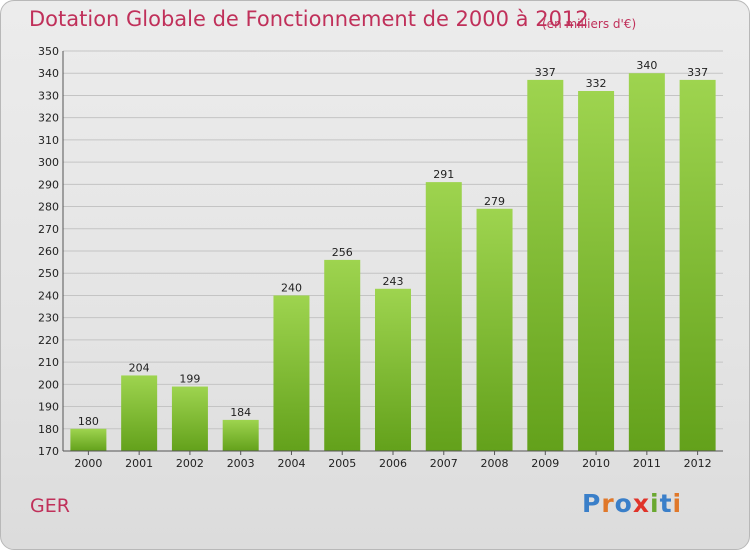 The height and width of the screenshot is (550, 750). I want to click on x-tick-label: 2006, so click(393, 463).